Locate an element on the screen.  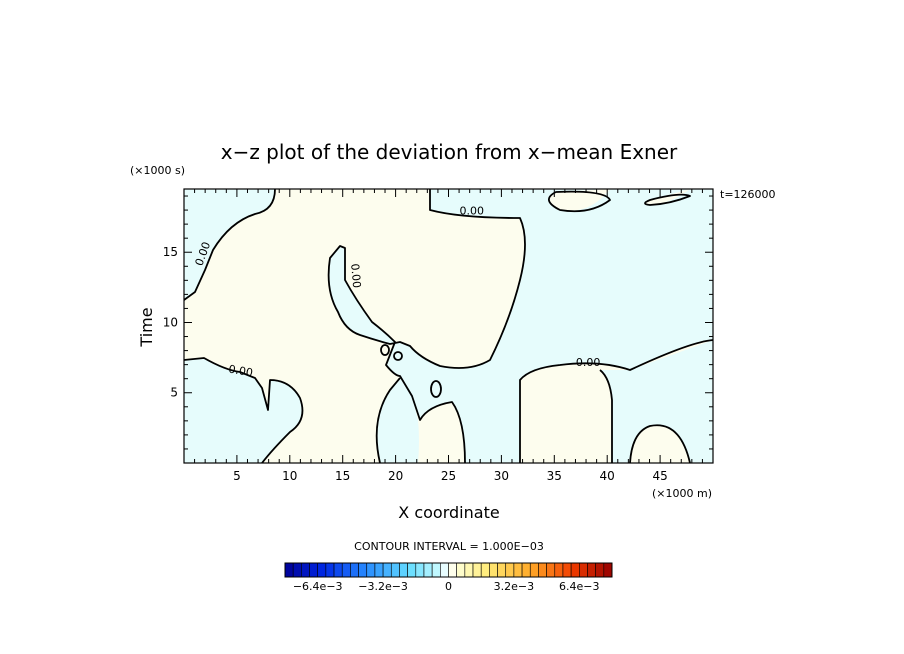
x-tick-label: 15 is located at coordinates (342, 476).